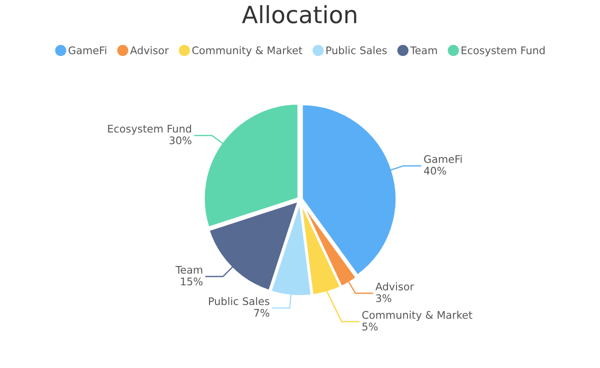 This screenshot has width=600, height=368. What do you see at coordinates (394, 286) in the screenshot?
I see `slice-label: Advisor` at bounding box center [394, 286].